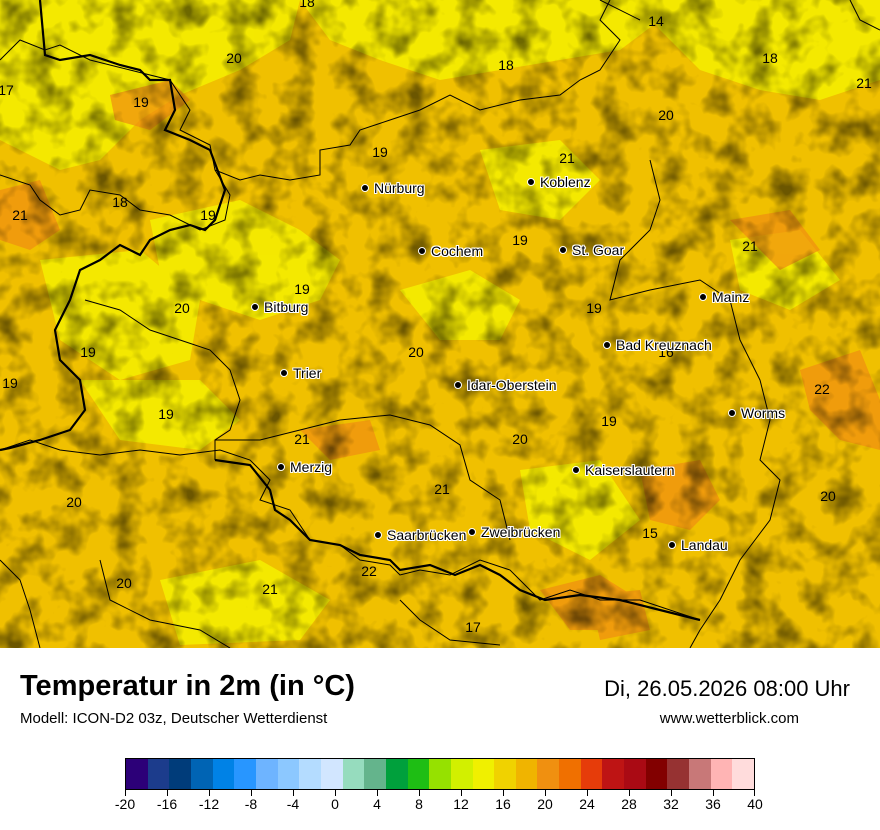 The height and width of the screenshot is (830, 880). What do you see at coordinates (755, 804) in the screenshot?
I see `scale-tick-label: 40` at bounding box center [755, 804].